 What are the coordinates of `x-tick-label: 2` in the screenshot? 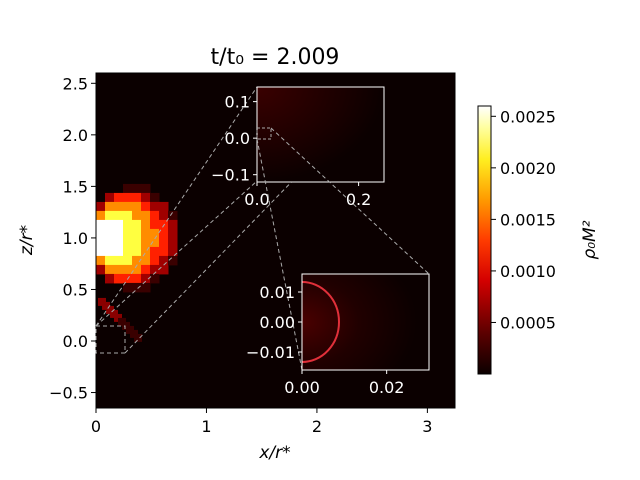 It's located at (317, 426).